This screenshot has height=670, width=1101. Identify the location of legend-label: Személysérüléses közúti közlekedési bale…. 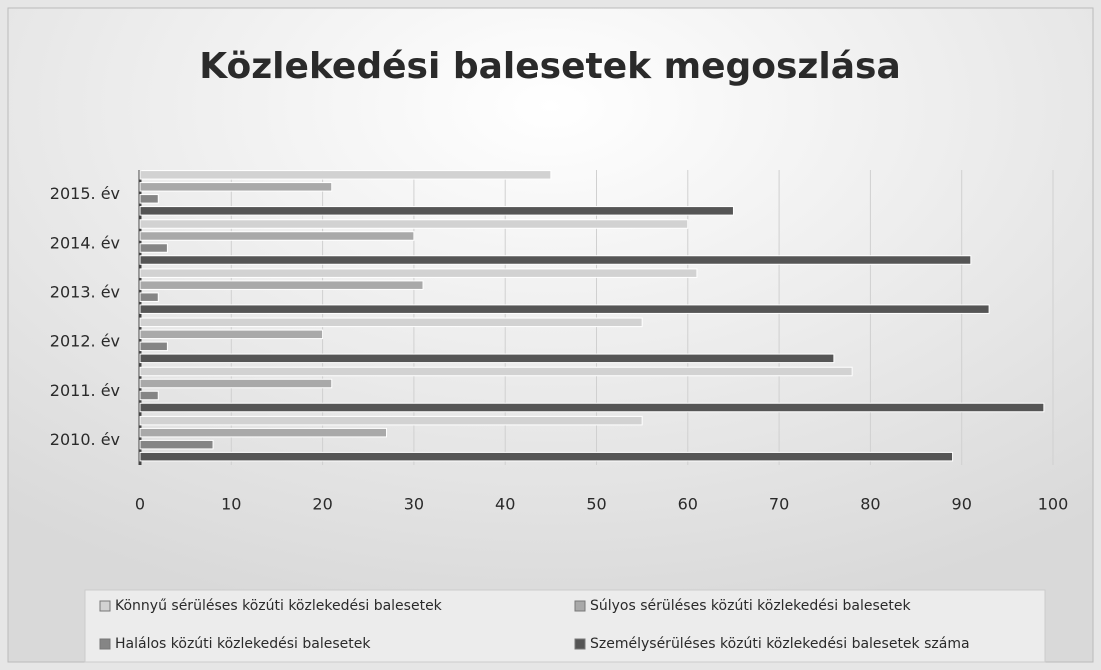
(780, 644).